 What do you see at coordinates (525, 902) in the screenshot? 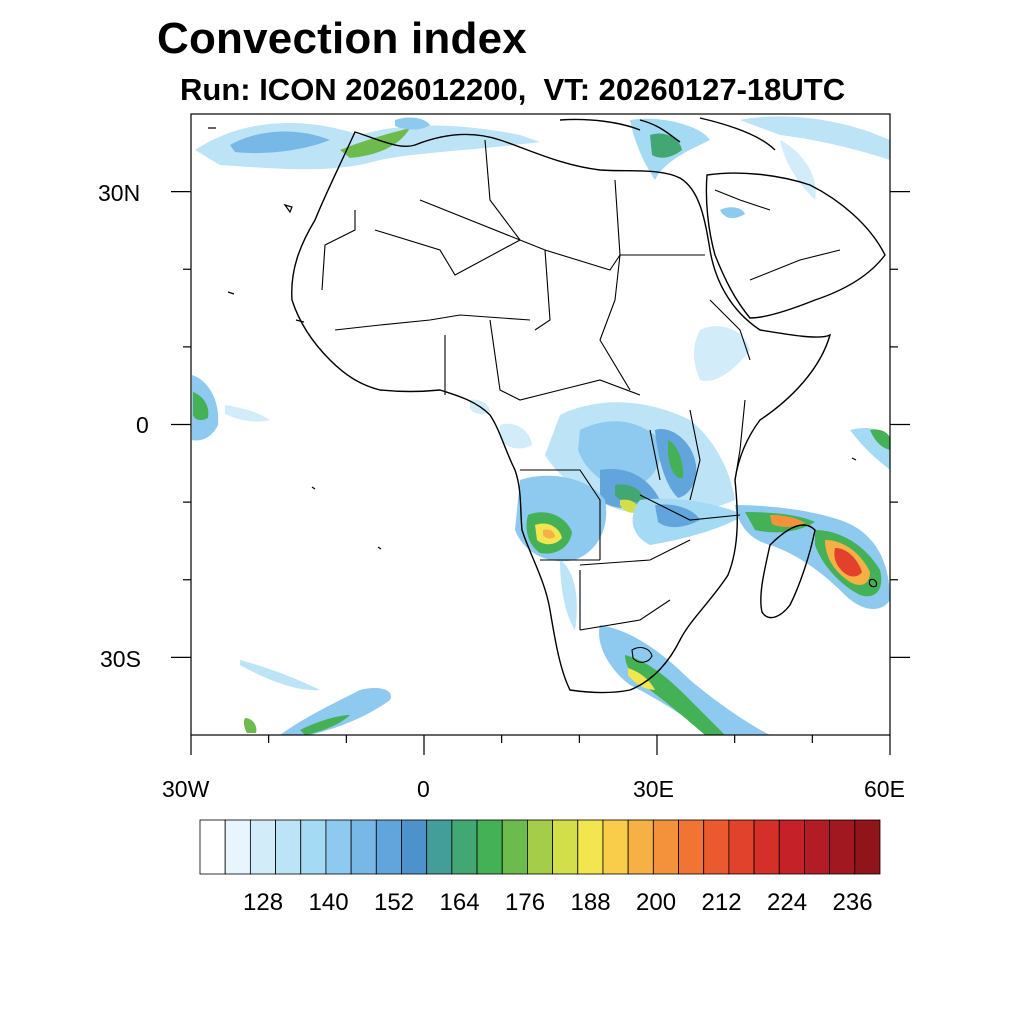
I see `colorbar-label: 176` at bounding box center [525, 902].